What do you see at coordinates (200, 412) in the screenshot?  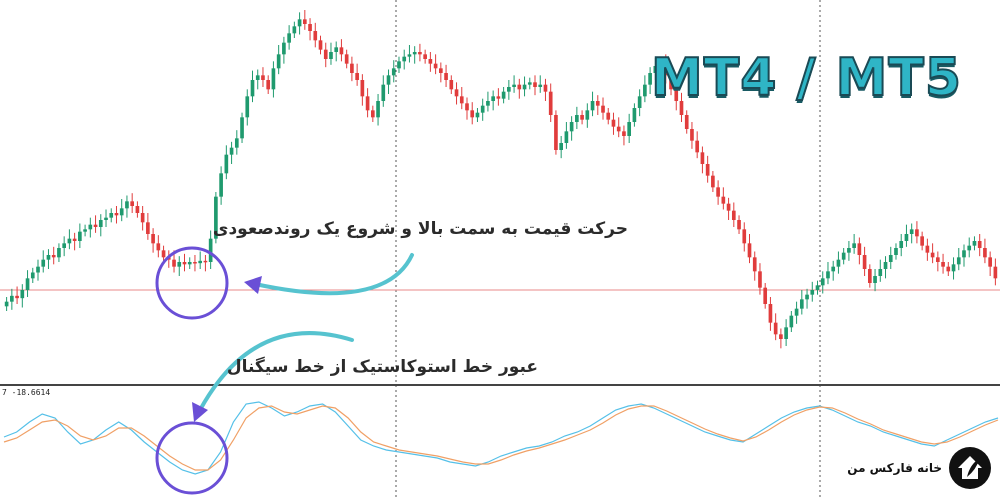 I see `arrow-stoch-head` at bounding box center [200, 412].